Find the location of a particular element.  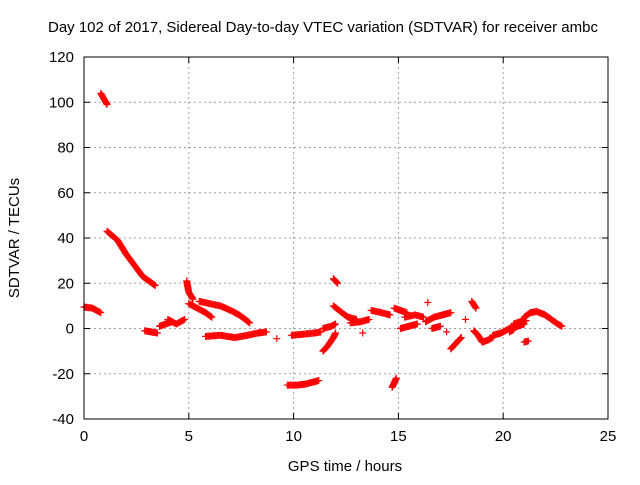

y-tick-label: 100 is located at coordinates (61, 102).